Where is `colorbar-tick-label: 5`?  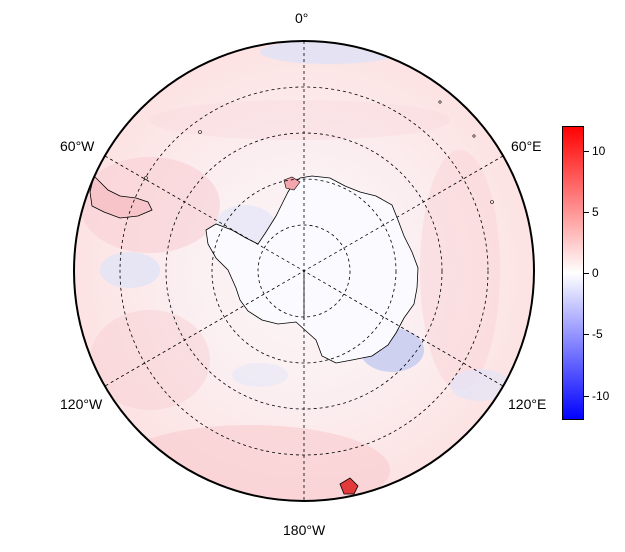 colorbar-tick-label: 5 is located at coordinates (595, 211).